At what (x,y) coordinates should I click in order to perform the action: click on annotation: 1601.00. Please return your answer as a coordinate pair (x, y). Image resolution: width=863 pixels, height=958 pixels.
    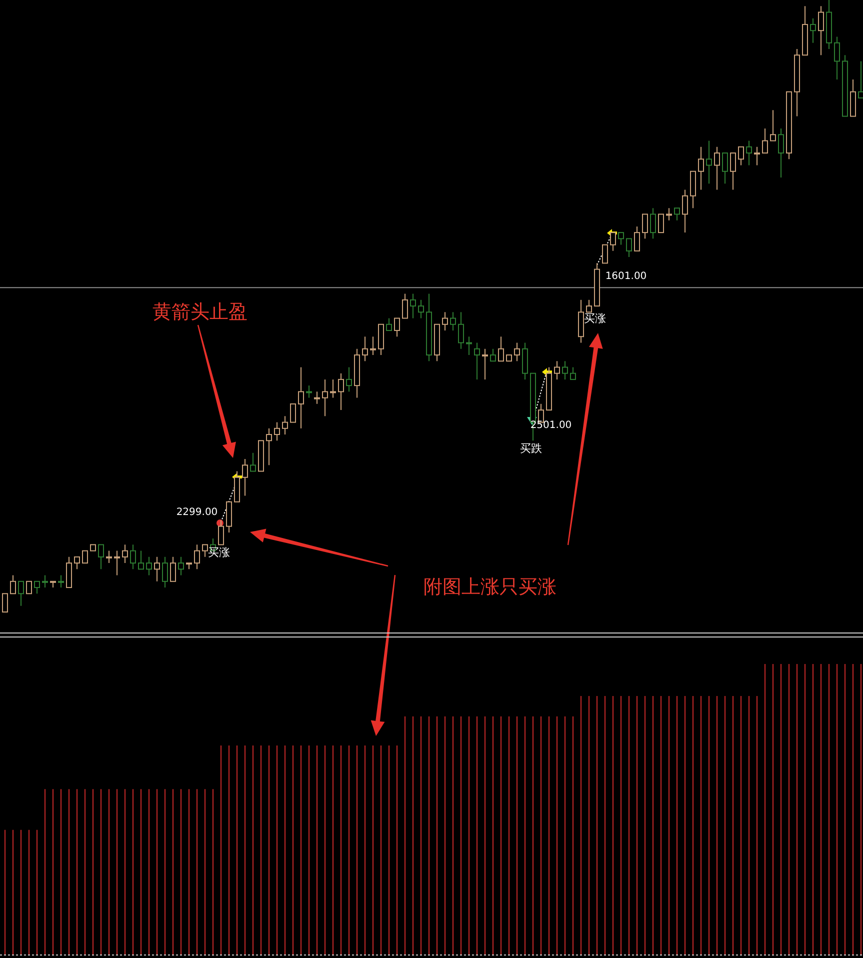
    Looking at the image, I should click on (626, 276).